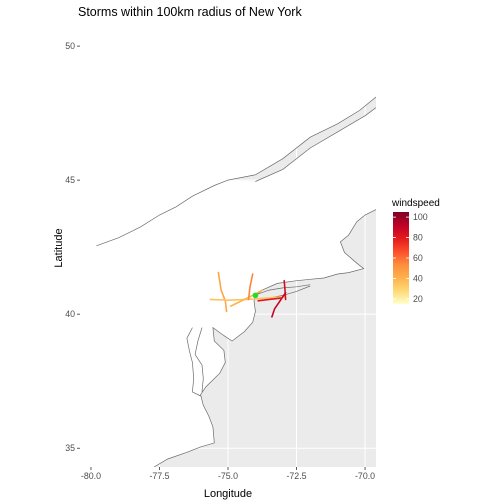 The width and height of the screenshot is (504, 504). I want to click on y-axis: 35 40 45 50, so click(72, 247).